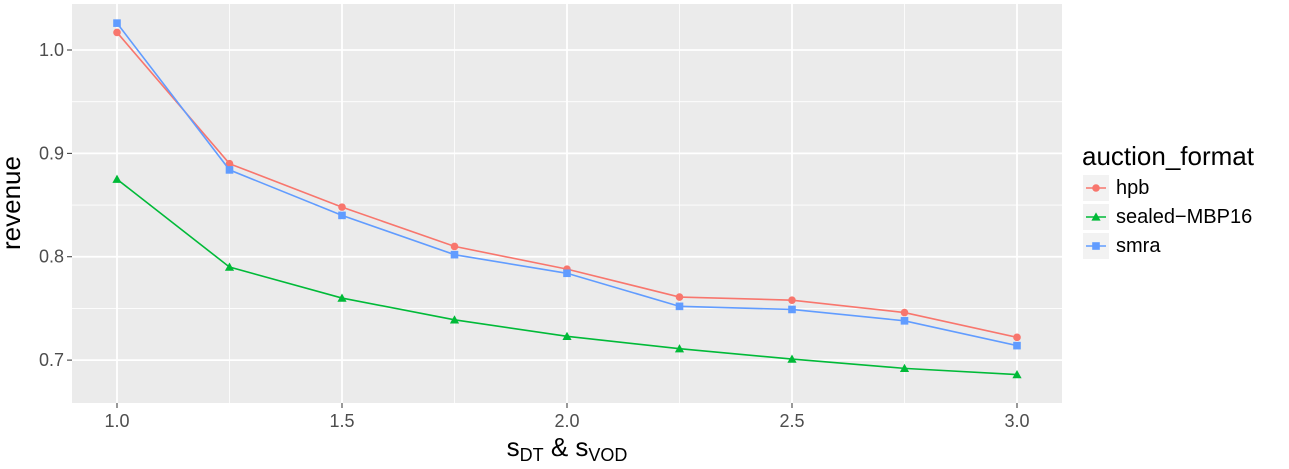 Image resolution: width=1289 pixels, height=469 pixels. Describe the element at coordinates (1184, 217) in the screenshot. I see `legend-label: sealed−MBP16` at that location.